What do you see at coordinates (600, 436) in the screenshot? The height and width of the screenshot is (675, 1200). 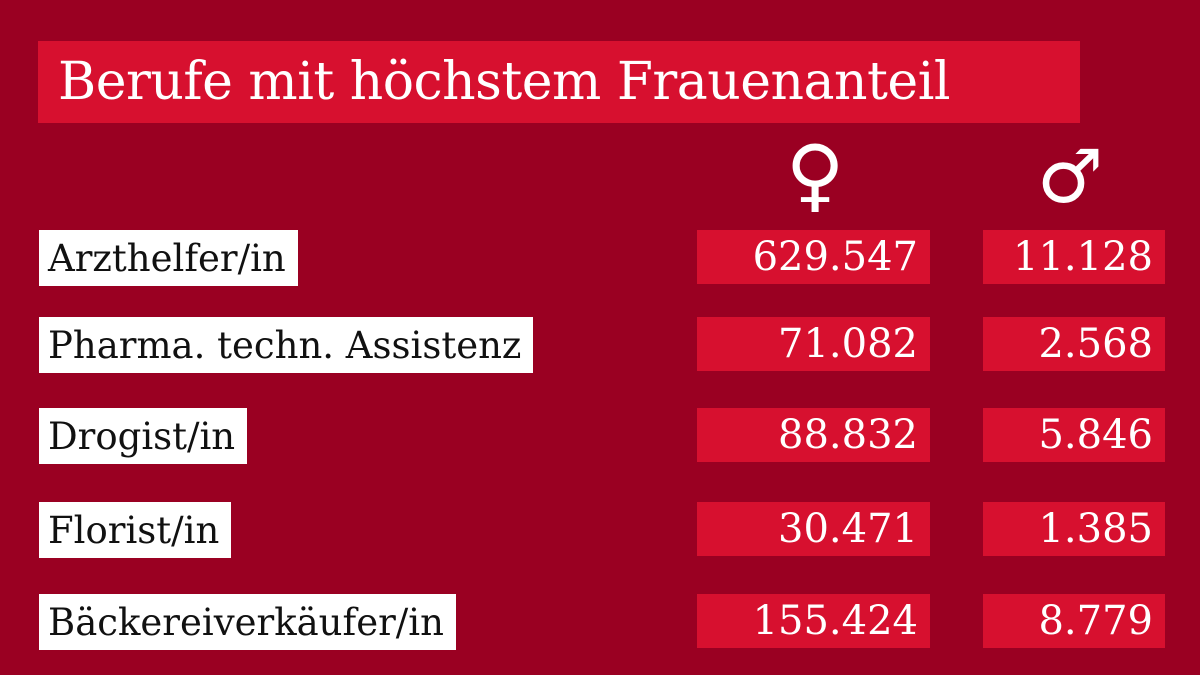 I see `table-row: Drogist/in 88.832 5.846` at bounding box center [600, 436].